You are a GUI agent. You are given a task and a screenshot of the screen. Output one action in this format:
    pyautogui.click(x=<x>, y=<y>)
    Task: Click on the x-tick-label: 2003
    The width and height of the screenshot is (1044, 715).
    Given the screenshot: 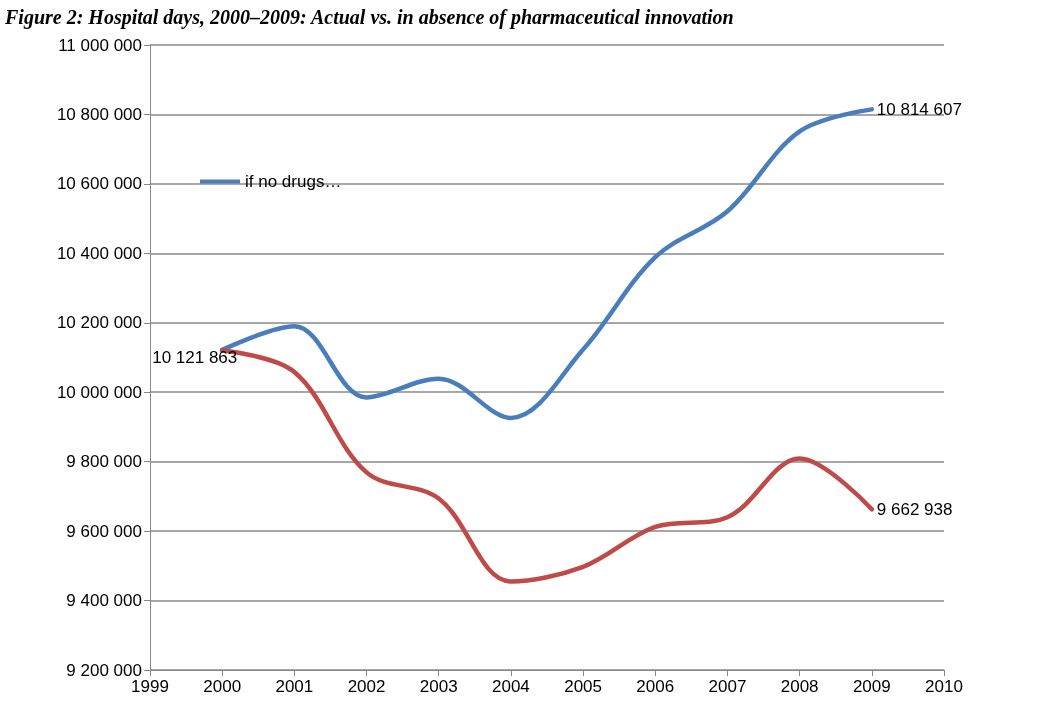 What is the action you would take?
    pyautogui.click(x=438, y=686)
    